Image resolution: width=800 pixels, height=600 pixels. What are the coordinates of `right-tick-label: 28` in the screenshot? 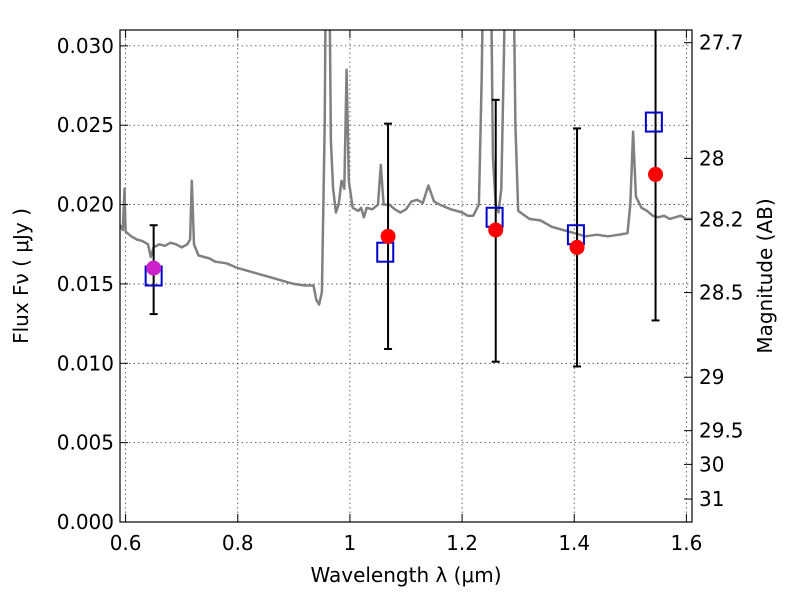 It's located at (711, 158).